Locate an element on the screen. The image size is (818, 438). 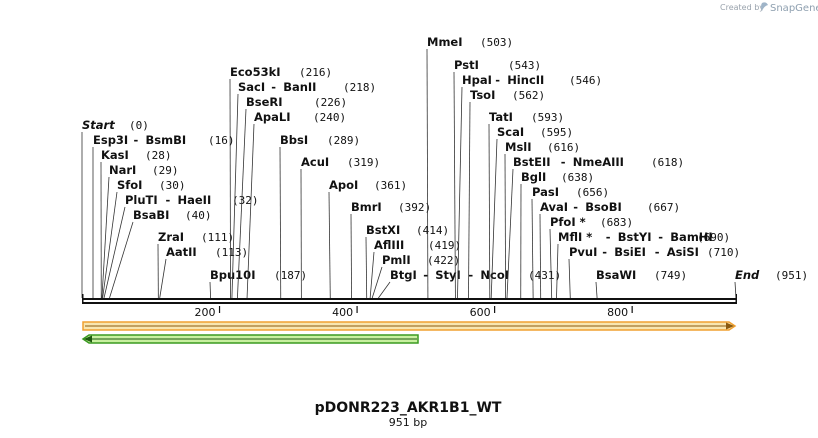
site-mmei: MmeI (503) is located at coordinates (469, 167).